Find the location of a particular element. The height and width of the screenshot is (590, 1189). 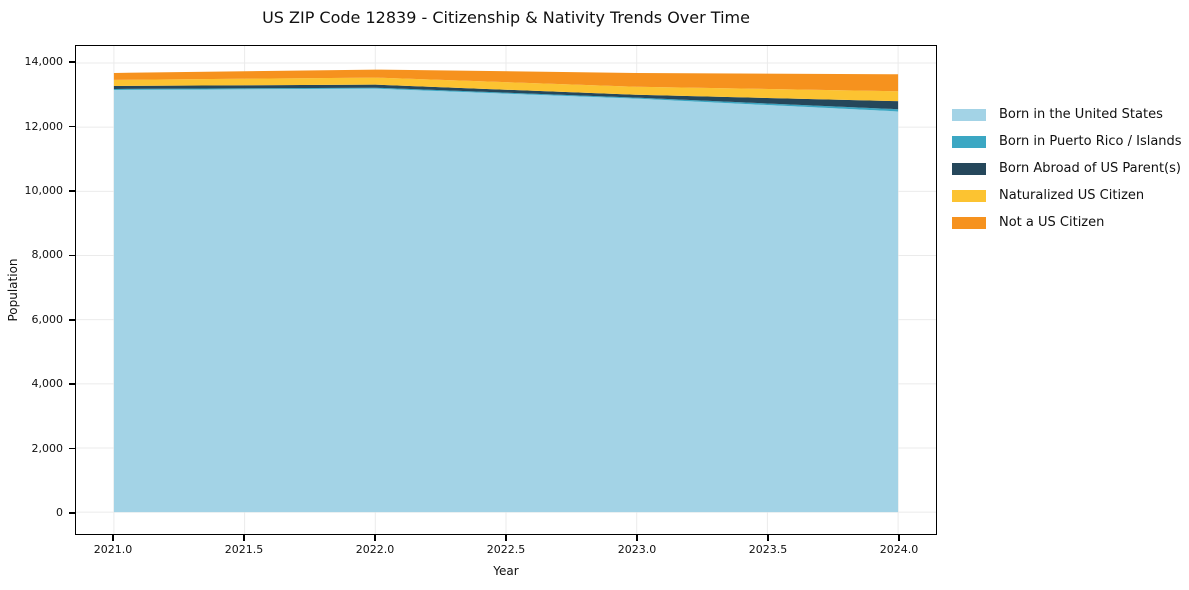

legend-item: Naturalized US Citizen is located at coordinates (1067, 195).